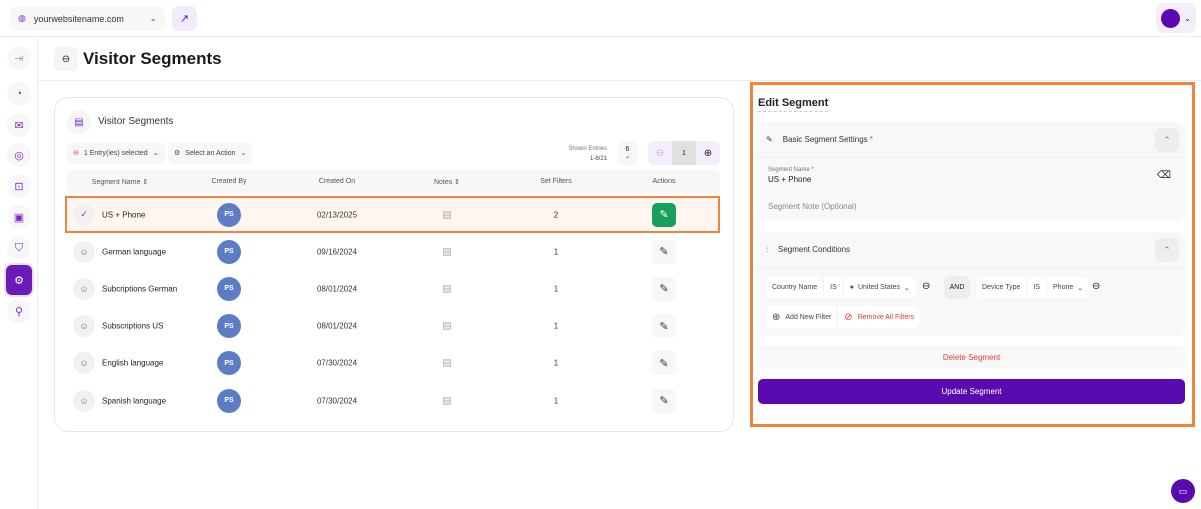 This screenshot has height=509, width=1201. Describe the element at coordinates (708, 153) in the screenshot. I see `next-page-button: ⊕` at that location.